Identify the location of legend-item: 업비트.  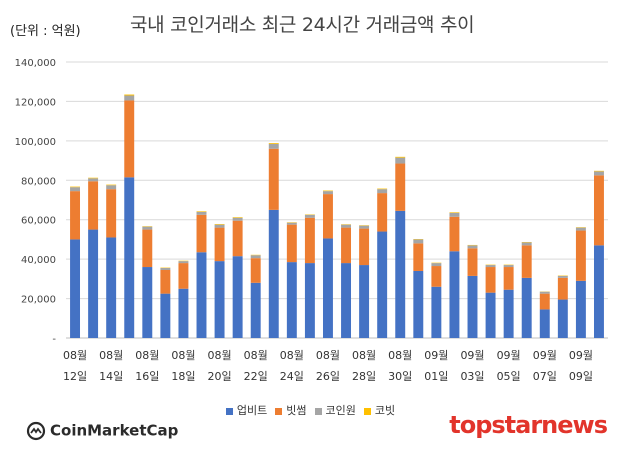
(246, 410).